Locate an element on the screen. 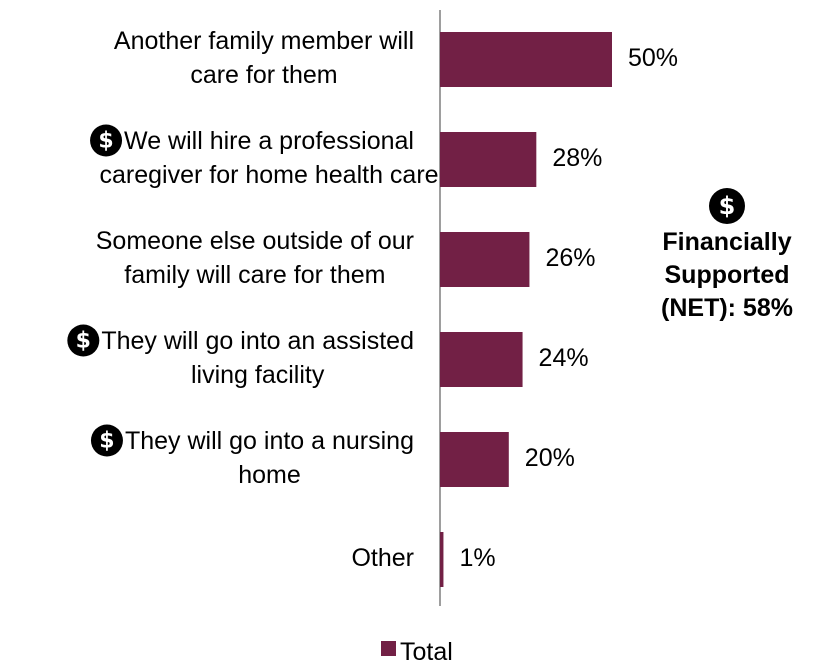 The height and width of the screenshot is (662, 823). category-label-line: Someone else outside of our is located at coordinates (255, 241).